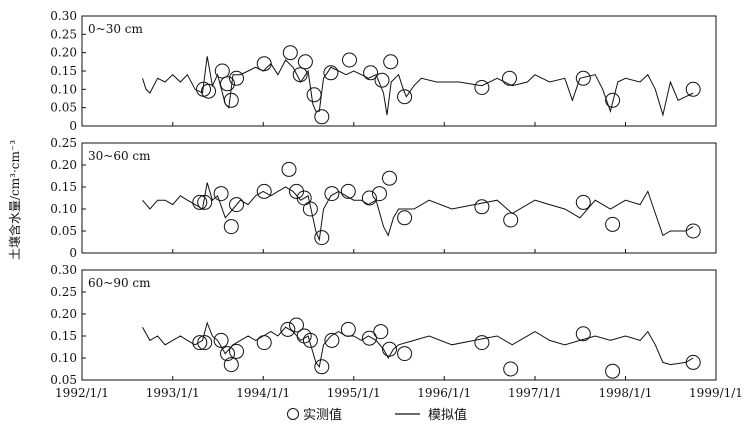  I want to click on x-tick-label: 1993/1/1, so click(173, 393).